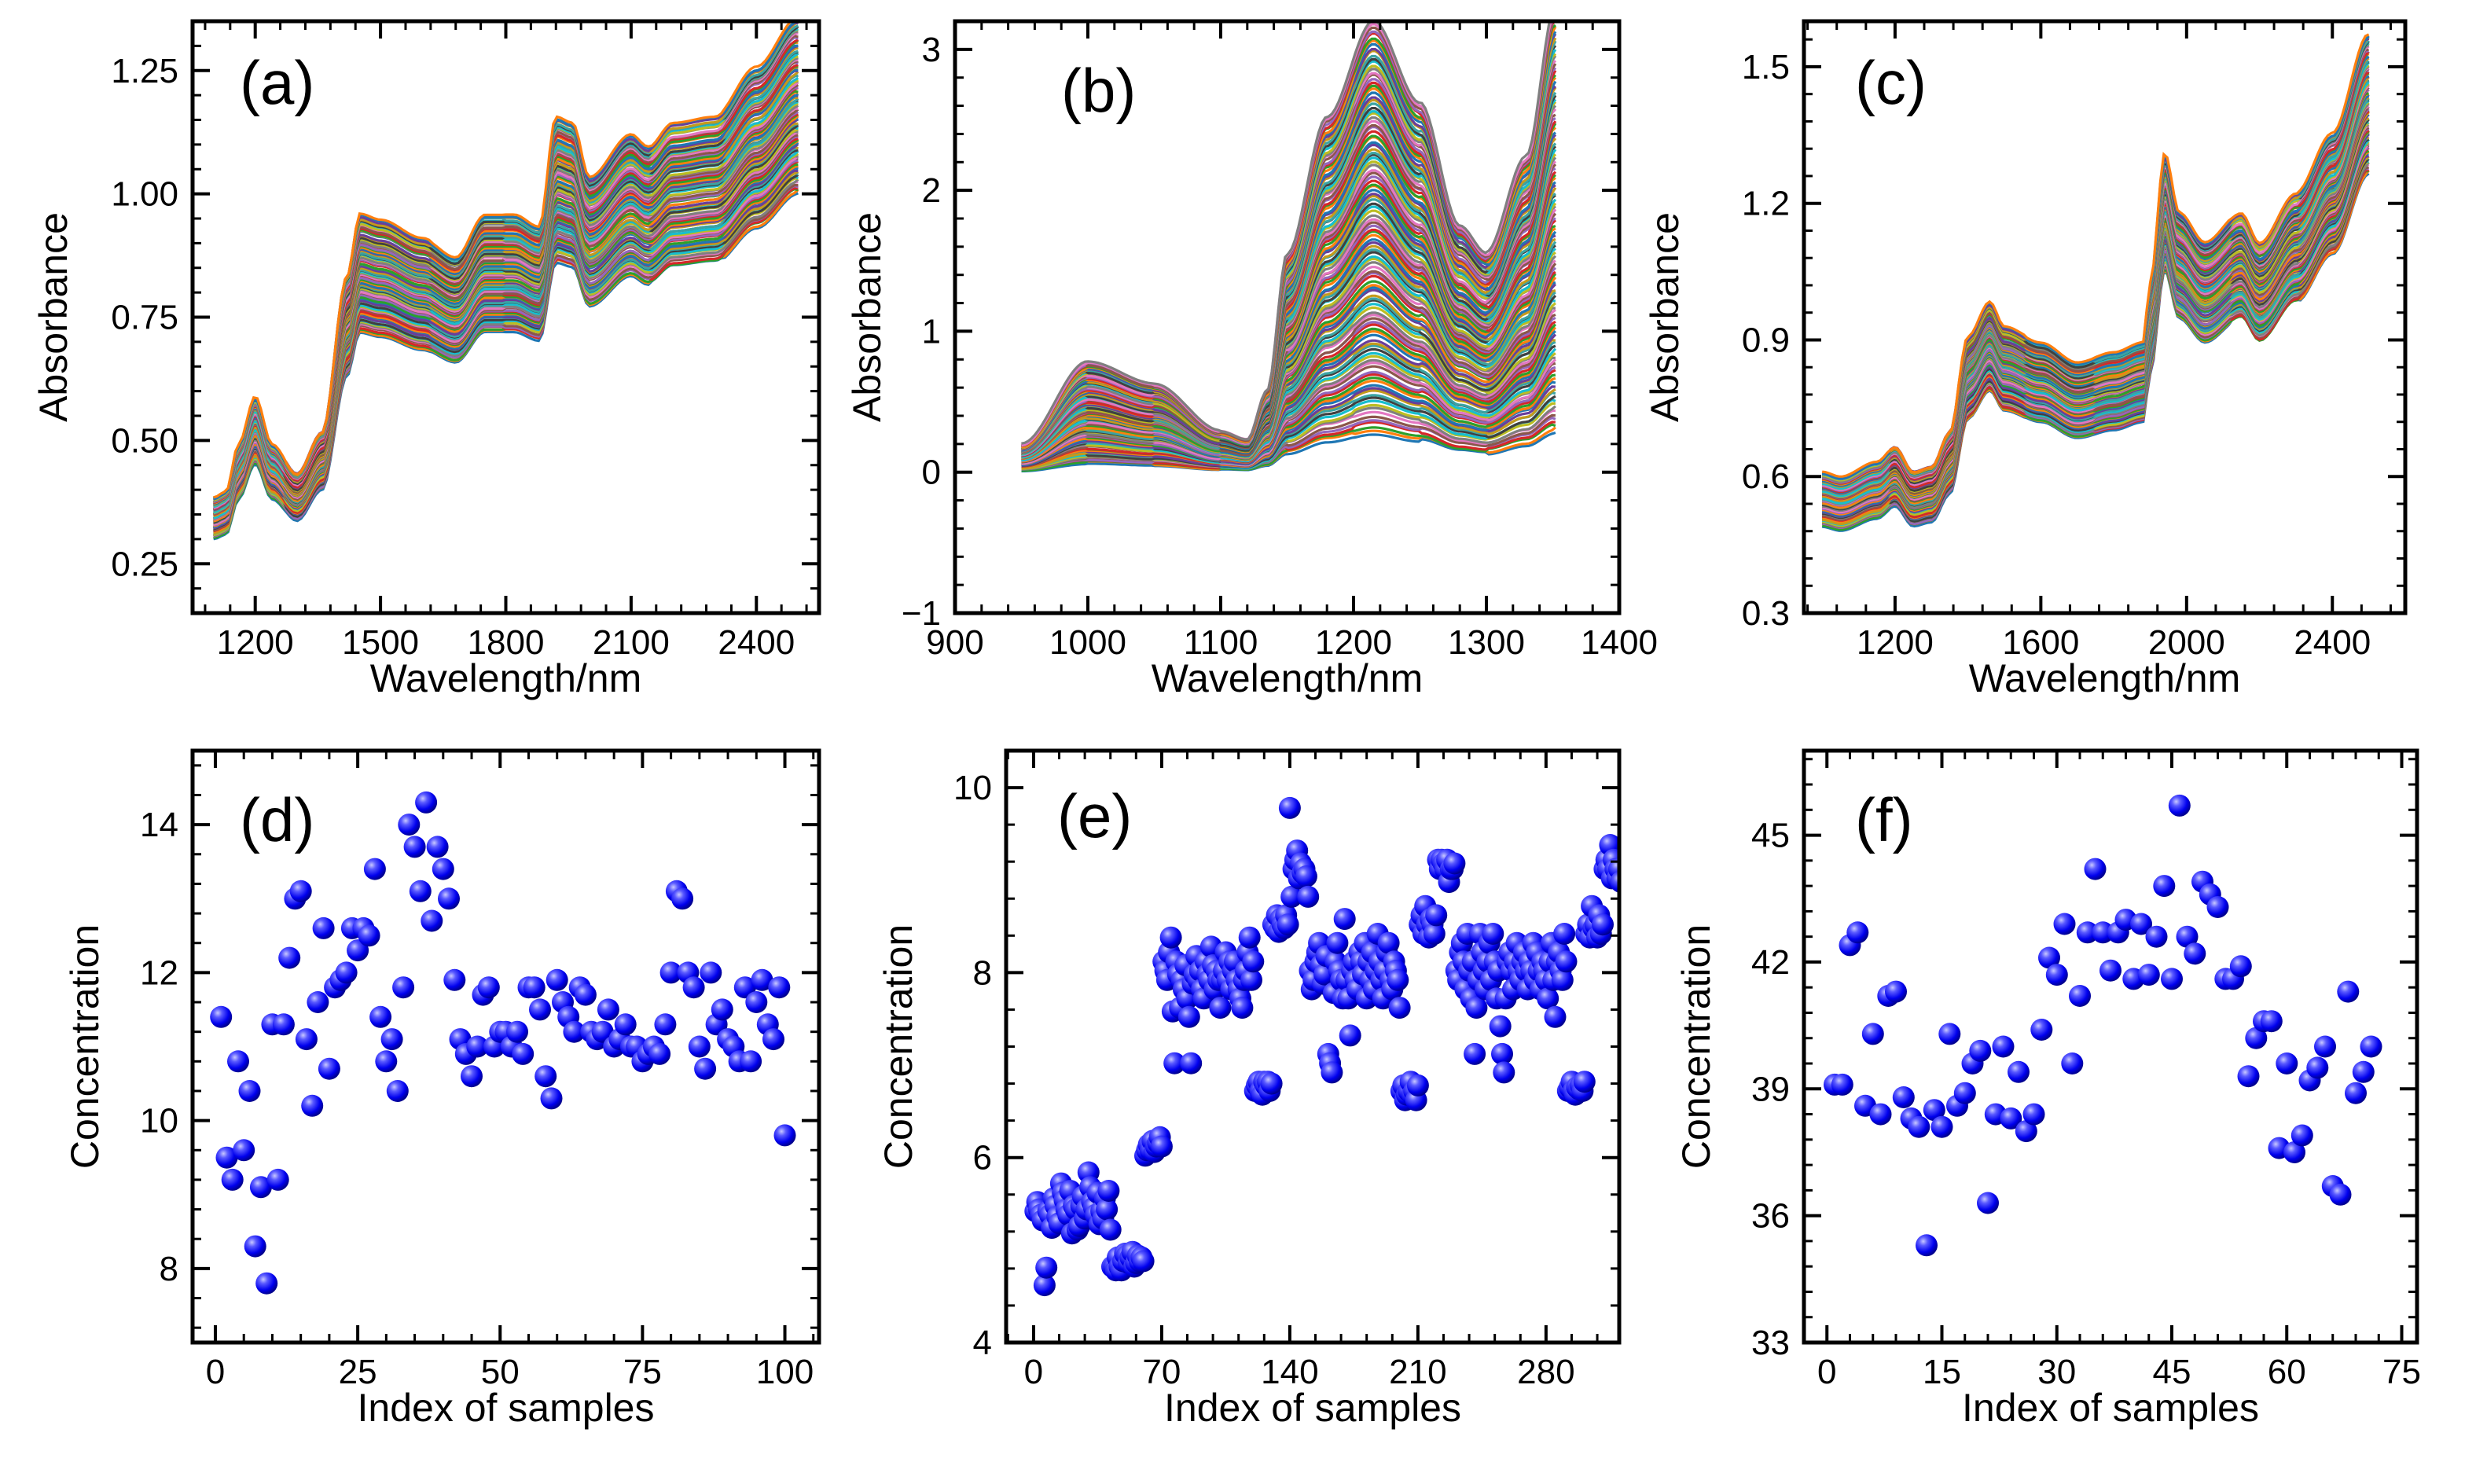 The image size is (2476, 1484). What do you see at coordinates (506, 281) in the screenshot?
I see `plot-area-a` at bounding box center [506, 281].